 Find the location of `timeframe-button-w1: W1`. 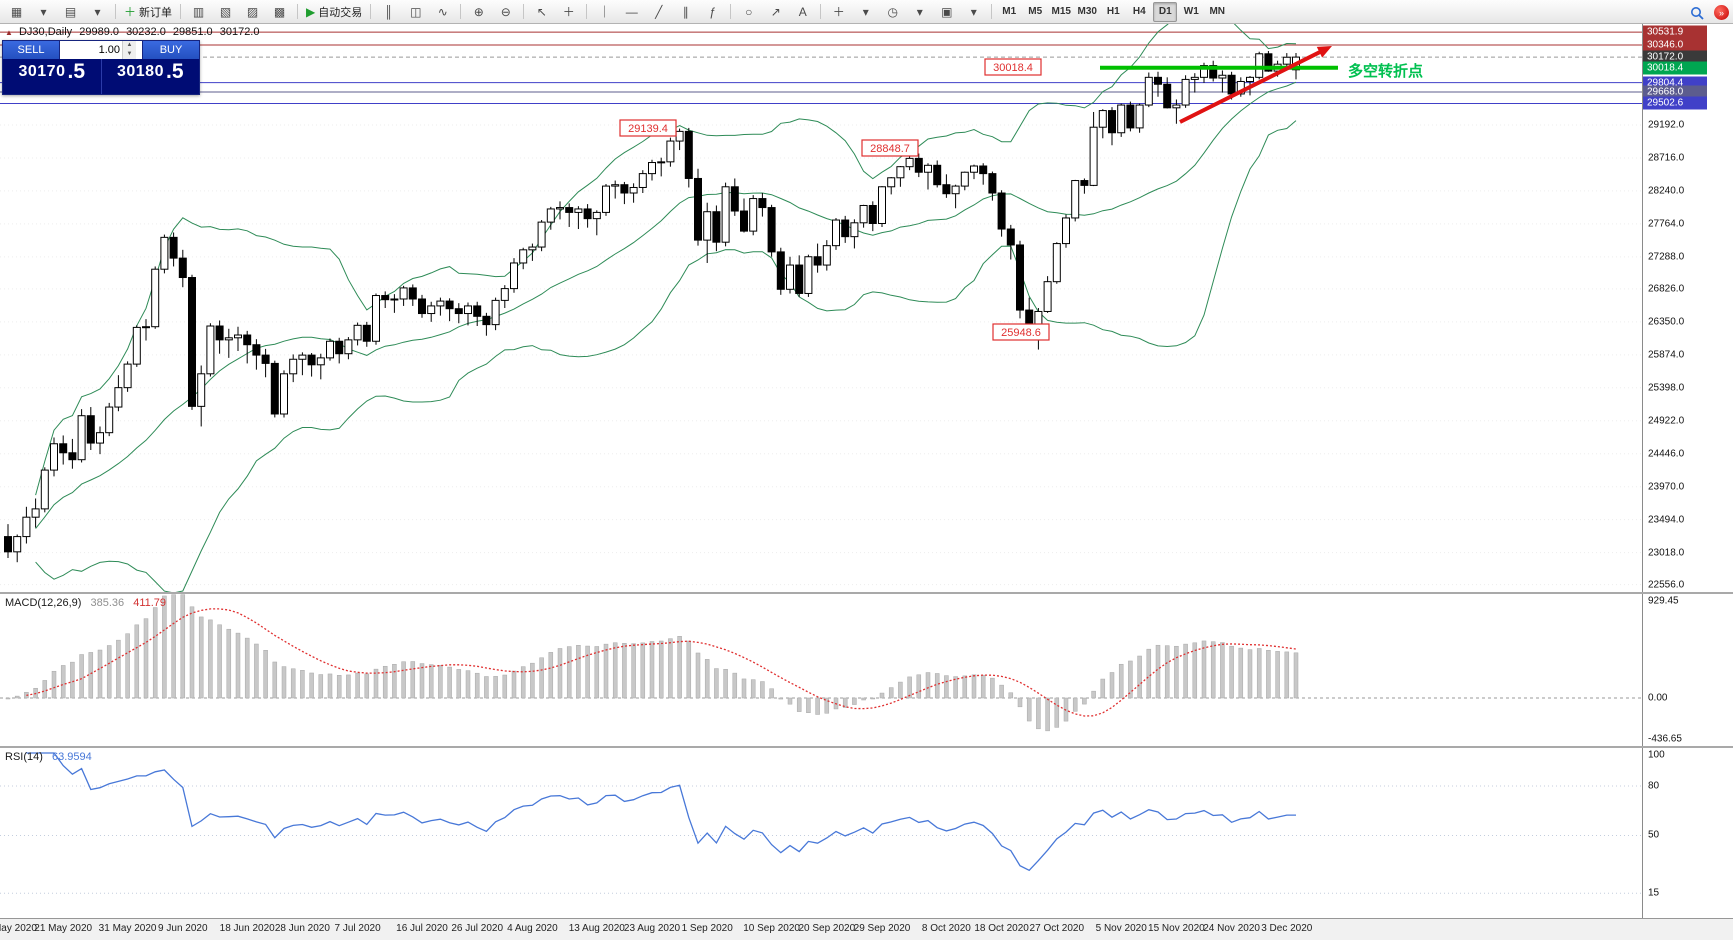

timeframe-button-w1: W1 is located at coordinates (1191, 11).